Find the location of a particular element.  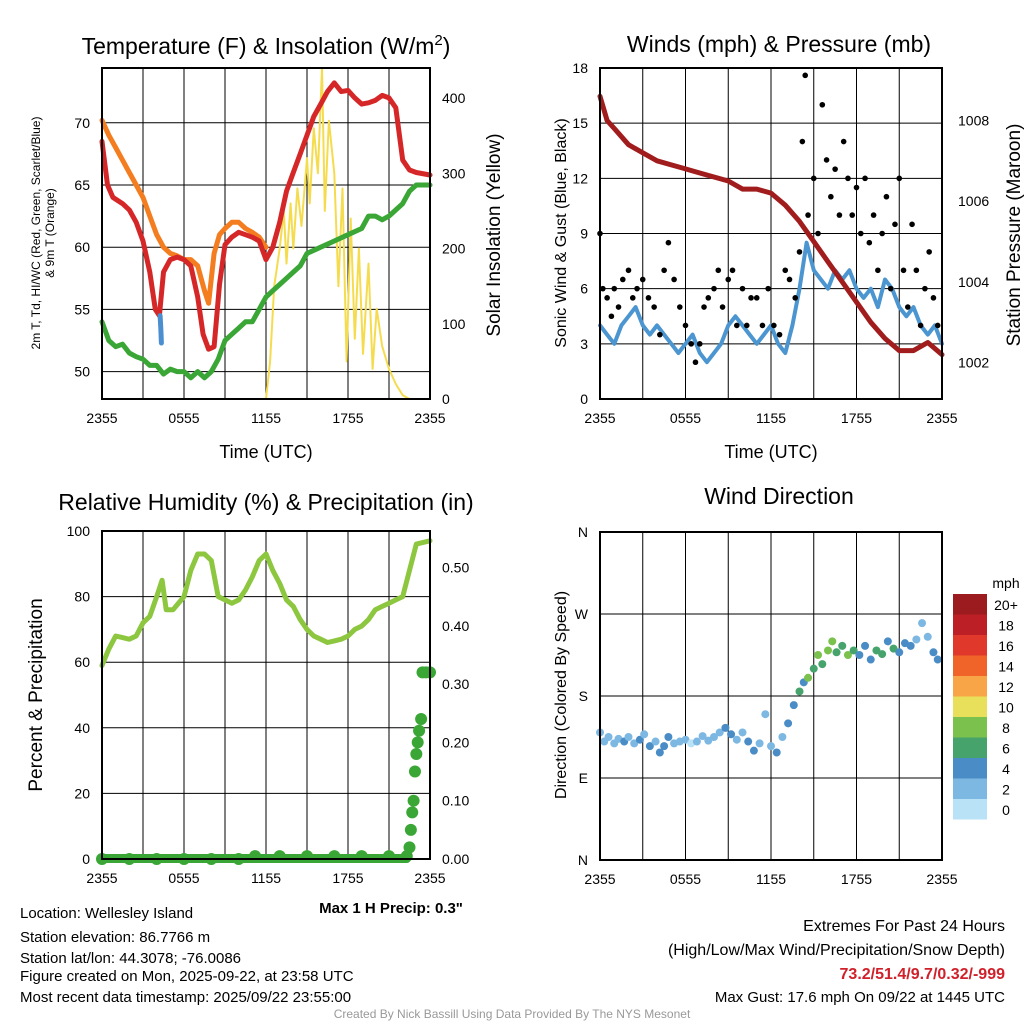

y-tick-label: 15 is located at coordinates (580, 123).